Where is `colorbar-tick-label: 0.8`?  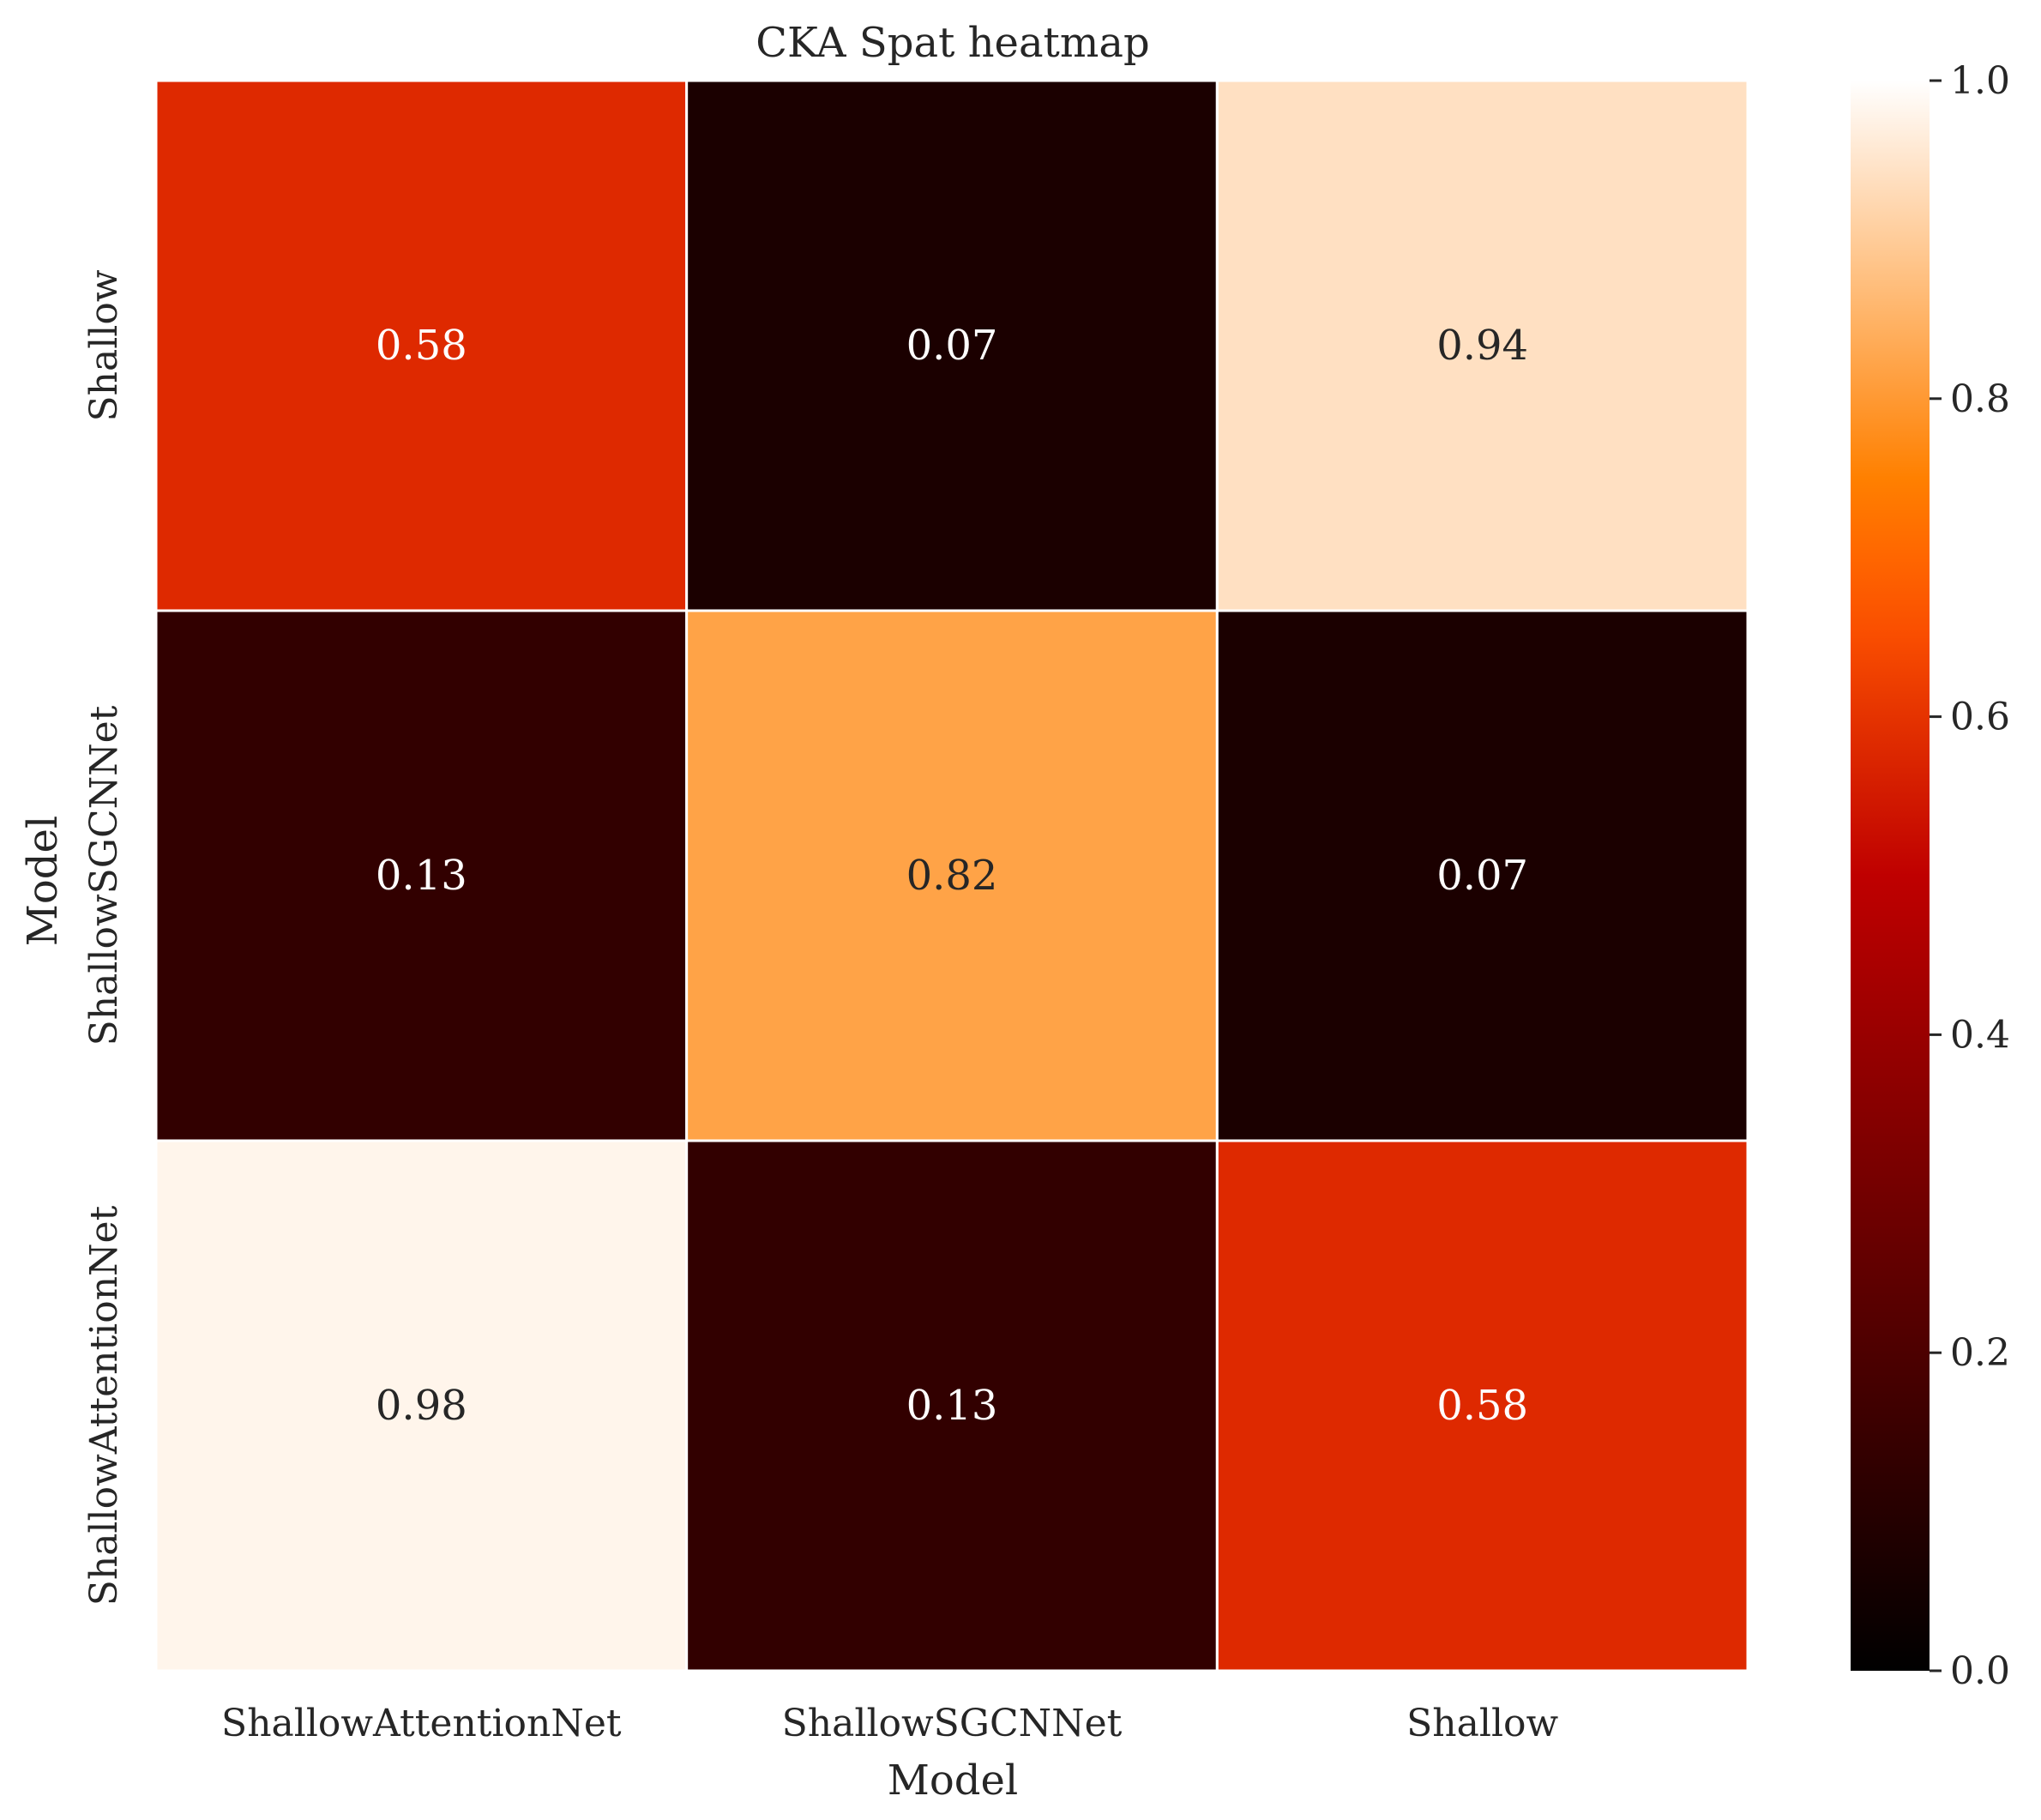 colorbar-tick-label: 0.8 is located at coordinates (1980, 399).